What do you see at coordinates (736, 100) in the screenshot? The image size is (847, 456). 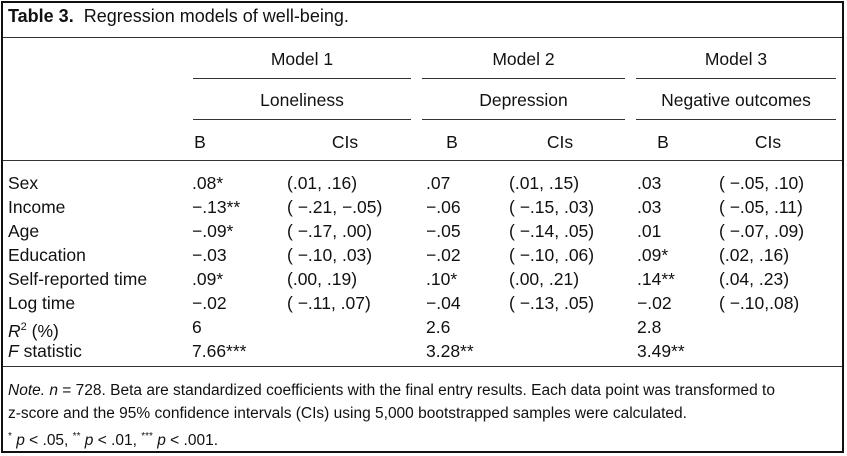 I see `model-3-outcome: Negative outcomes` at bounding box center [736, 100].